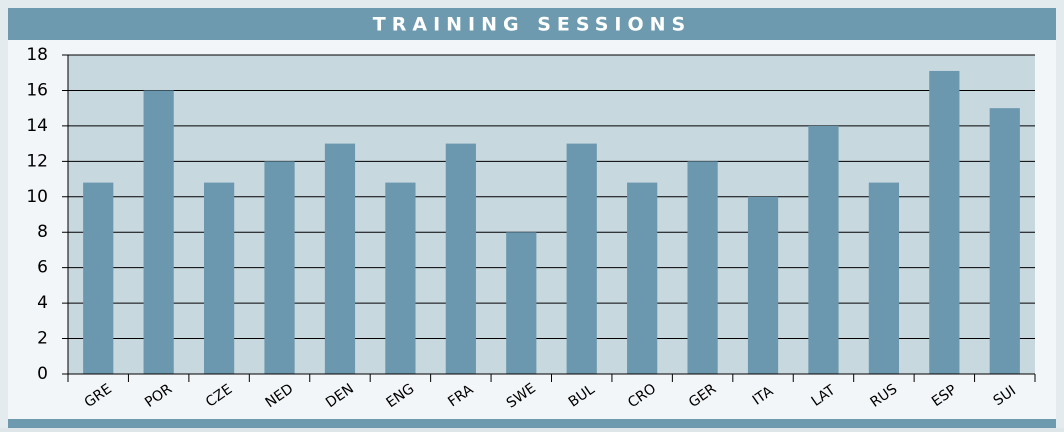 The image size is (1064, 432). What do you see at coordinates (42, 268) in the screenshot?
I see `y-tick-label: 6` at bounding box center [42, 268].